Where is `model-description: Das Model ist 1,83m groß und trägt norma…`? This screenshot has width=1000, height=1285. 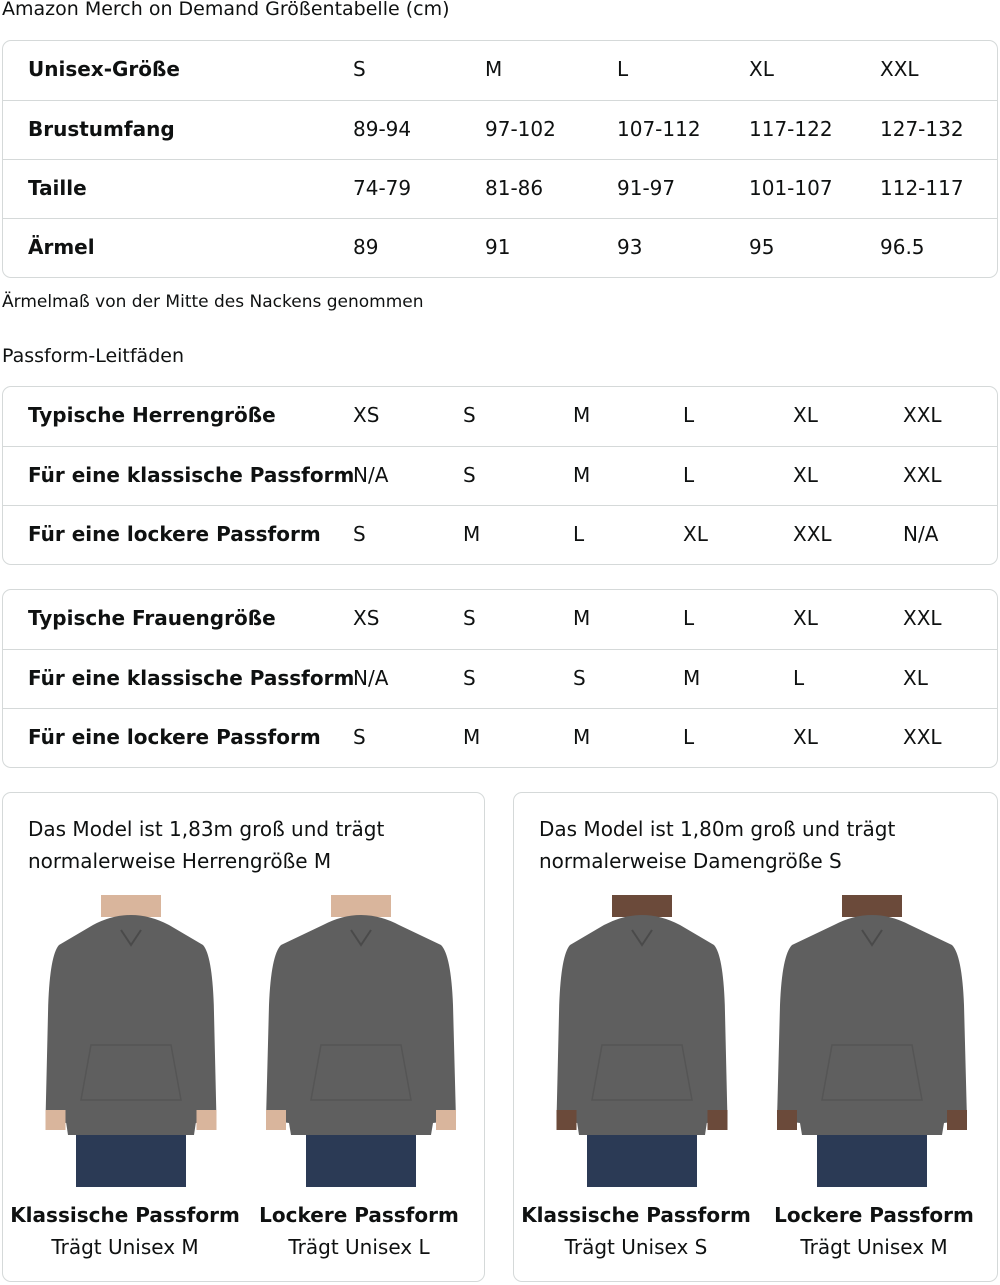 model-description: Das Model ist 1,83m groß und trägt norma… is located at coordinates (206, 845).